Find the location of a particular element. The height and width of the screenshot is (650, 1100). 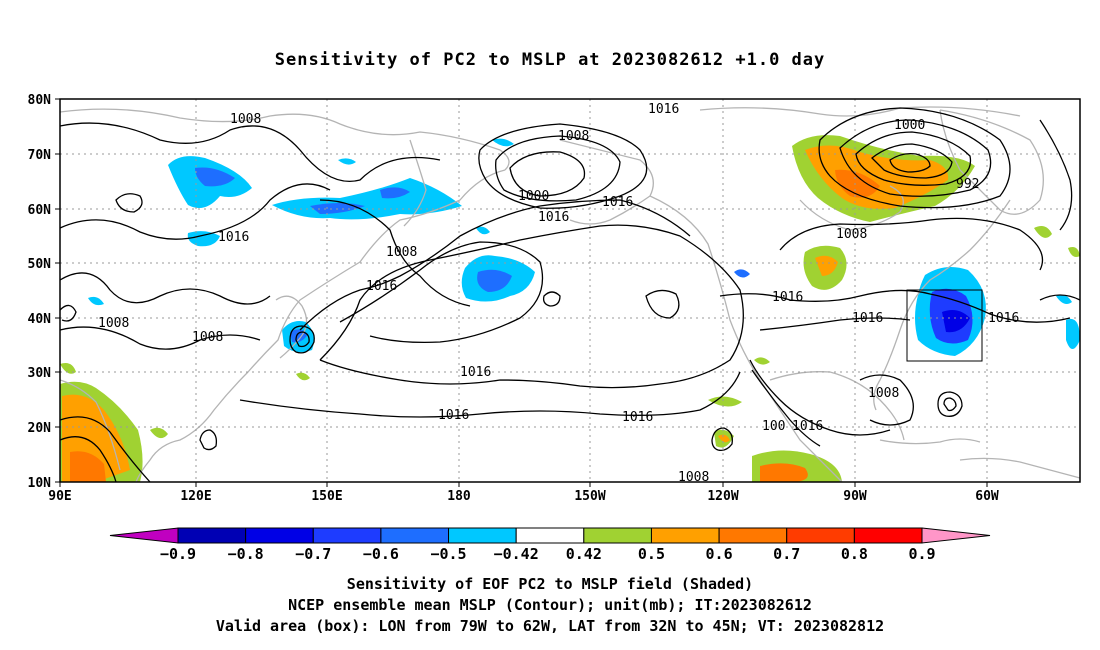

contour-1008-mexico is located at coordinates (786, 408).